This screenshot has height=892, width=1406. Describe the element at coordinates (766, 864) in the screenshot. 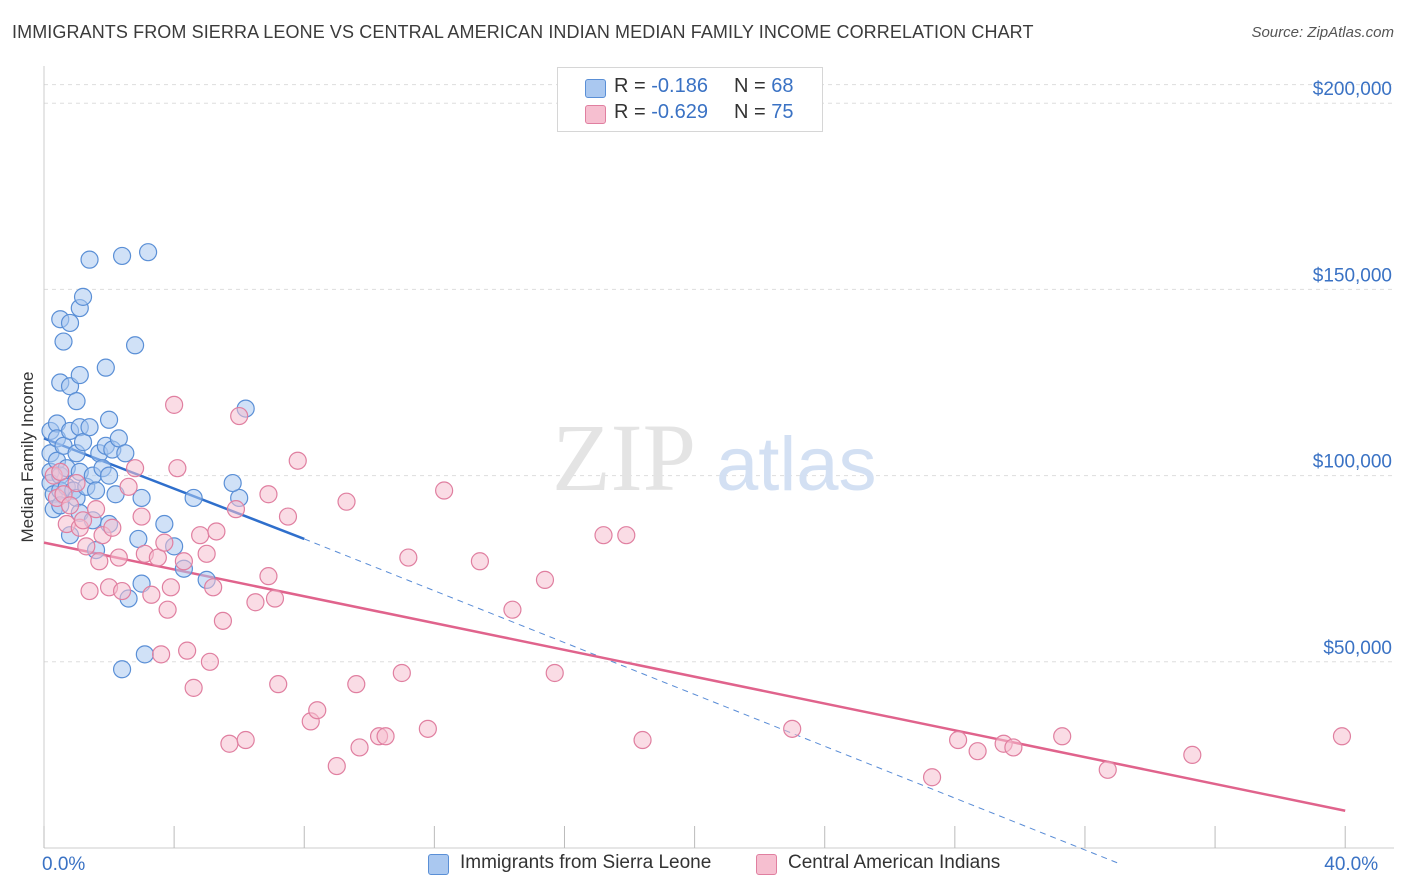

I see `bottom-legend-swatch-pink` at that location.